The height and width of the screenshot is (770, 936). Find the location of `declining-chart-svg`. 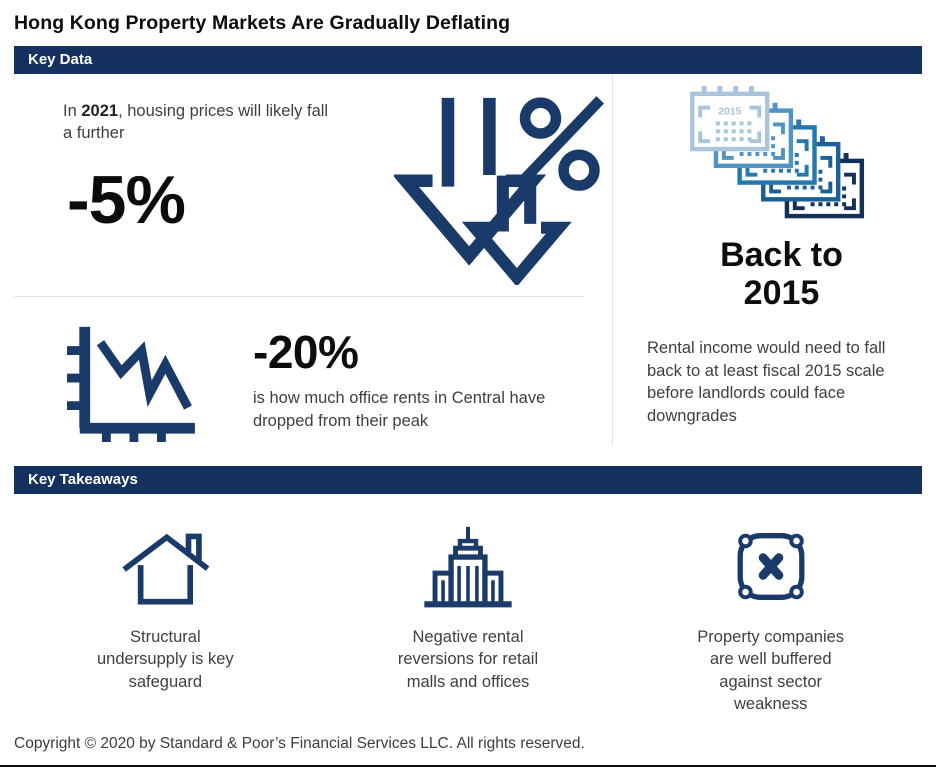

declining-chart-svg is located at coordinates (131, 384).